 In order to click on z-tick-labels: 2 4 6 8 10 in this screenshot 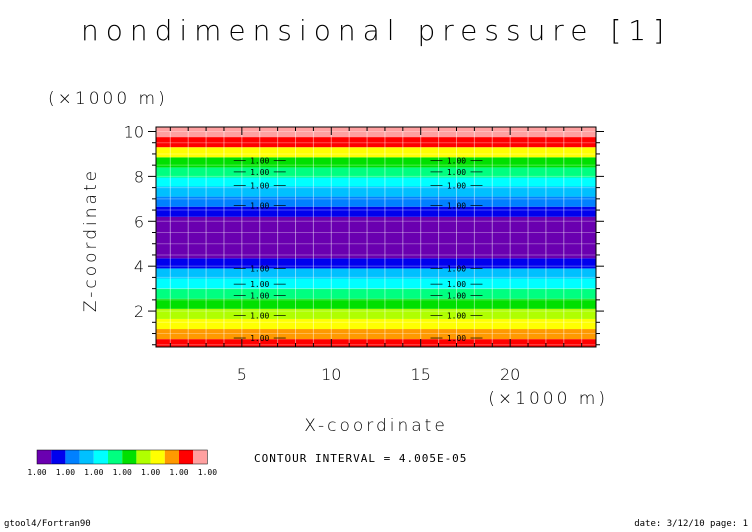, I will do `click(134, 221)`.